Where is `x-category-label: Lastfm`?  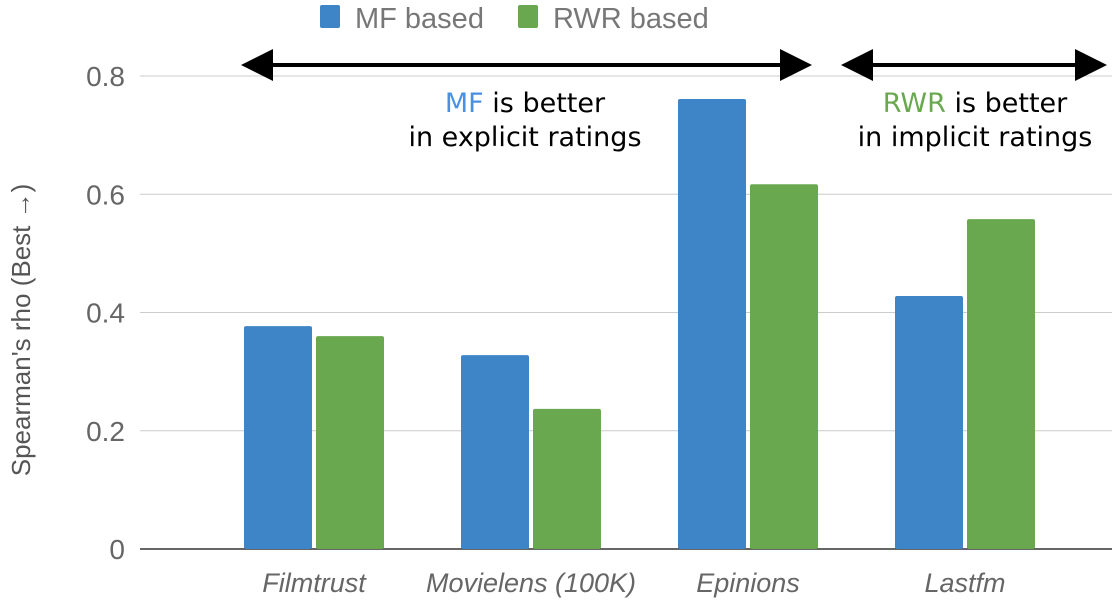 x-category-label: Lastfm is located at coordinates (964, 583).